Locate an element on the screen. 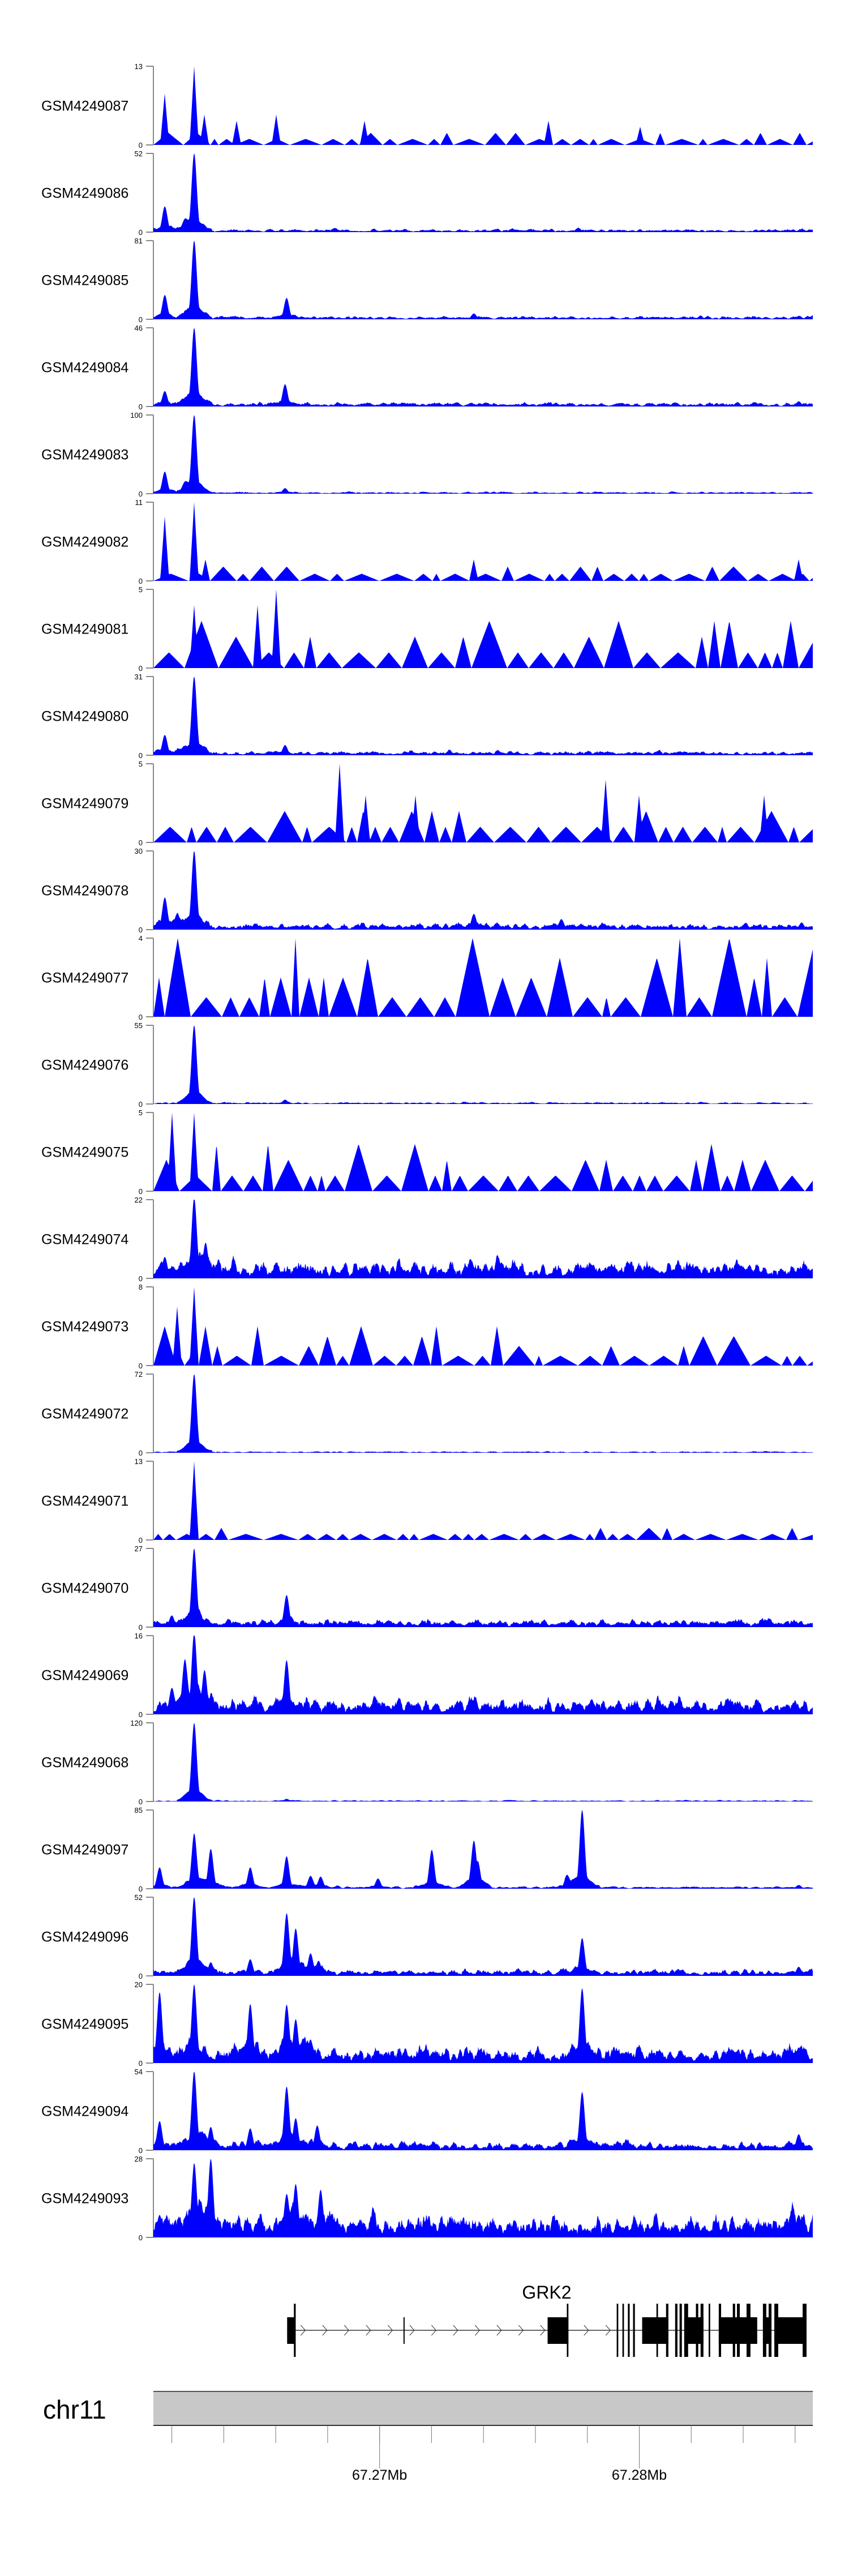 This screenshot has width=849, height=2576. coverage-track: GSM4249081 5 0 is located at coordinates (427, 629).